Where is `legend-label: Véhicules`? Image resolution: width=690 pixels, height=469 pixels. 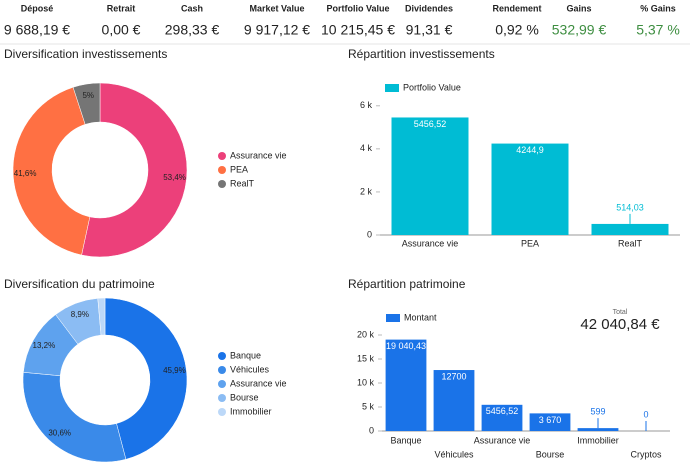 legend-label: Véhicules is located at coordinates (250, 369).